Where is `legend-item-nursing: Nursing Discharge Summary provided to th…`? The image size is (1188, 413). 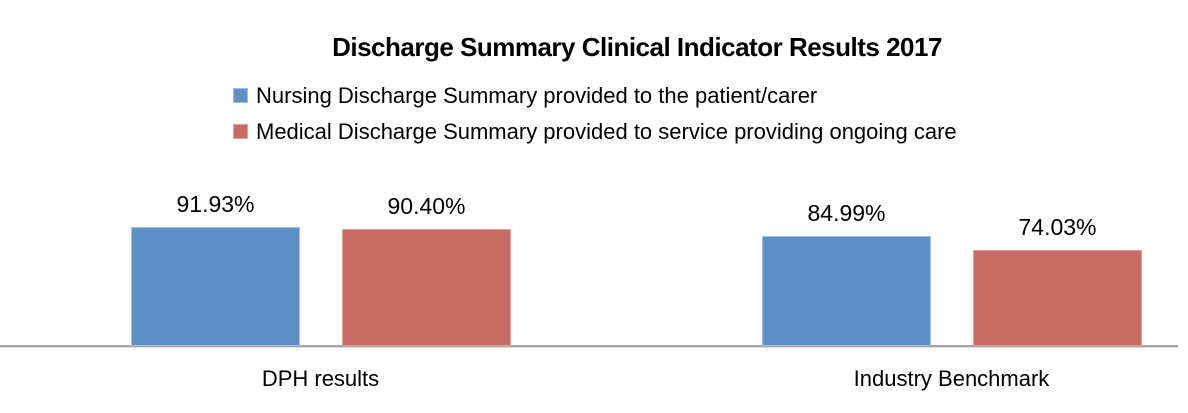
legend-item-nursing: Nursing Discharge Summary provided to th… is located at coordinates (595, 95).